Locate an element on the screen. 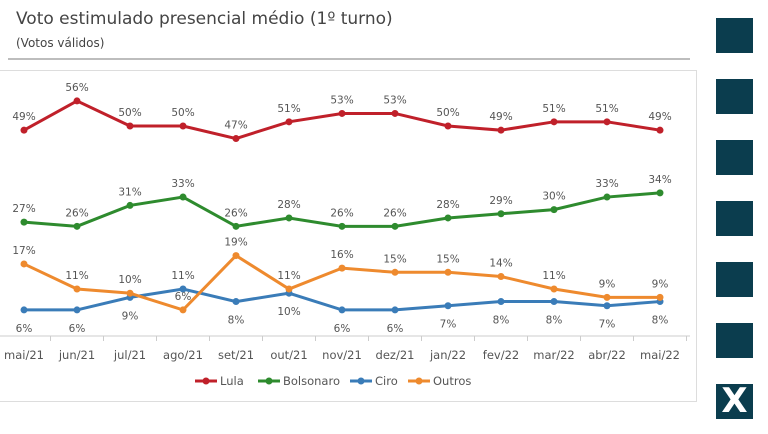 This screenshot has height=434, width=768. series-ciro: 6% 6% 9% 11% 8% 10% 6% 6% 7% 8% 8% 7% 8% is located at coordinates (342, 302).